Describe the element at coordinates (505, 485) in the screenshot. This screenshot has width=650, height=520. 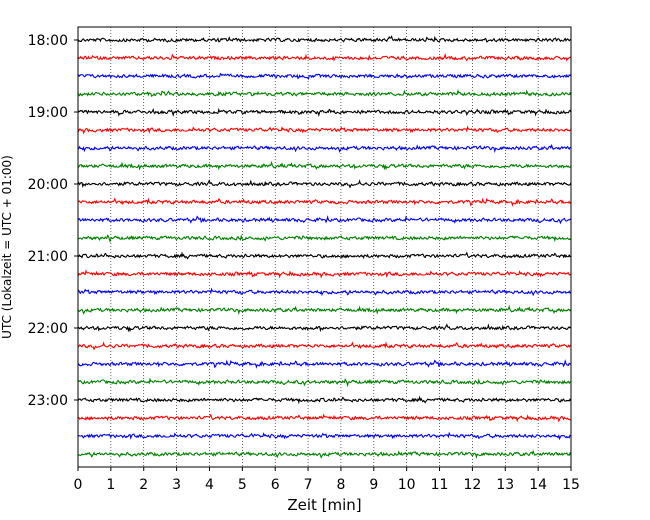
I see `x-tick-label: 13` at that location.